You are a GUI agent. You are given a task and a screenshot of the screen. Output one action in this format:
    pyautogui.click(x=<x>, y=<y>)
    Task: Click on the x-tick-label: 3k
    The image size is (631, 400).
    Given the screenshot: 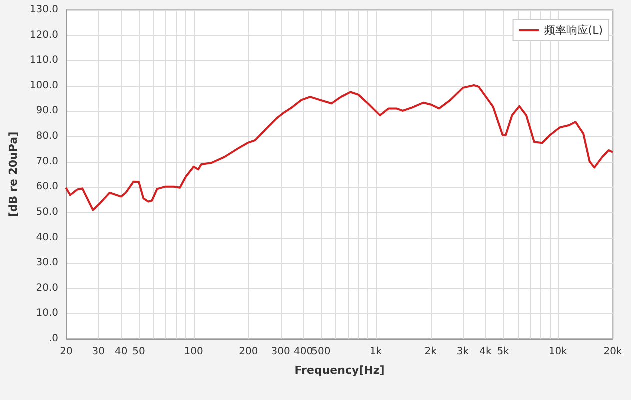 What is the action you would take?
    pyautogui.click(x=463, y=352)
    